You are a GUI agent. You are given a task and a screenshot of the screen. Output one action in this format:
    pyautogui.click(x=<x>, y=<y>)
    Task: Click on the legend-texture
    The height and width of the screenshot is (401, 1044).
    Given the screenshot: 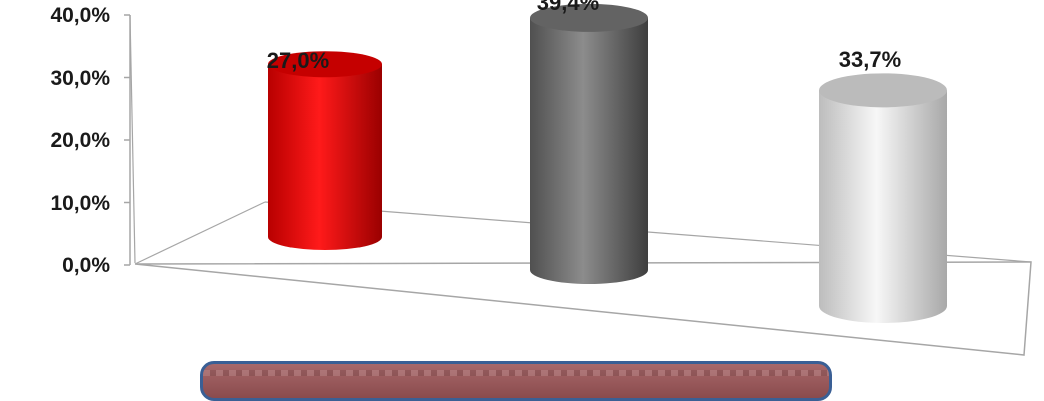 What is the action you would take?
    pyautogui.click(x=516, y=373)
    